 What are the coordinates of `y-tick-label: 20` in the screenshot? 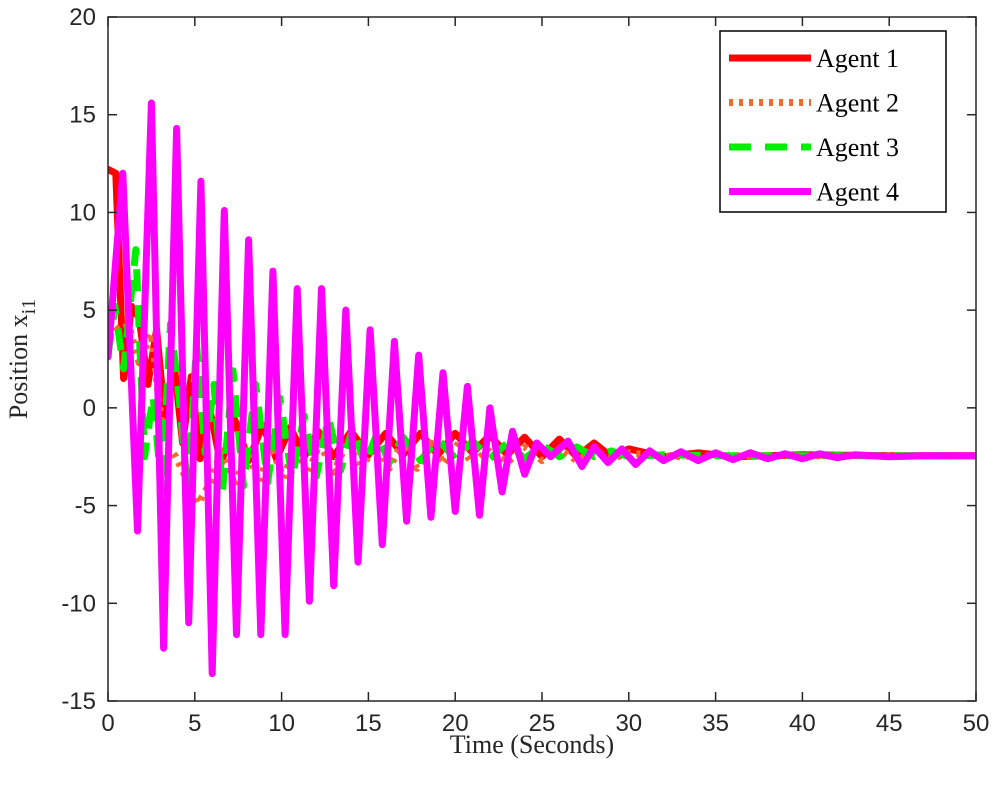 It's located at (82, 17).